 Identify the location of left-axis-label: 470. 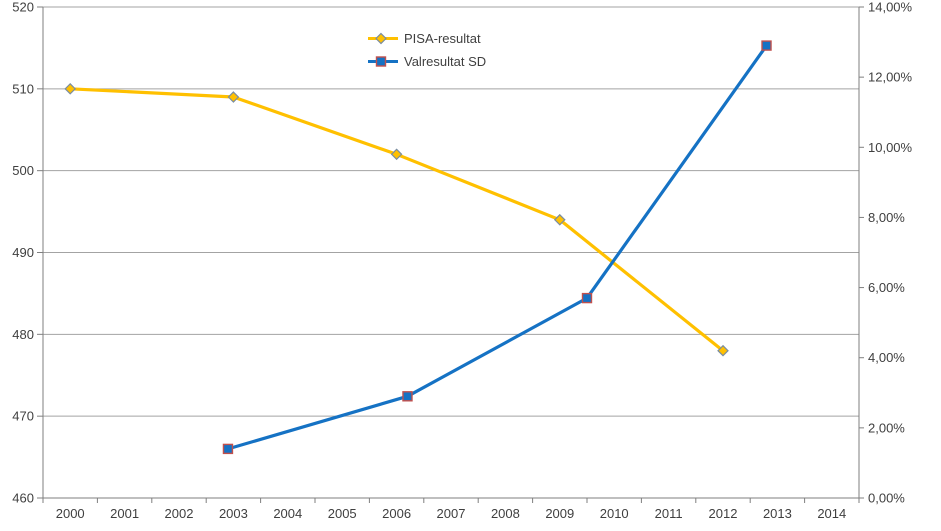
(23, 416).